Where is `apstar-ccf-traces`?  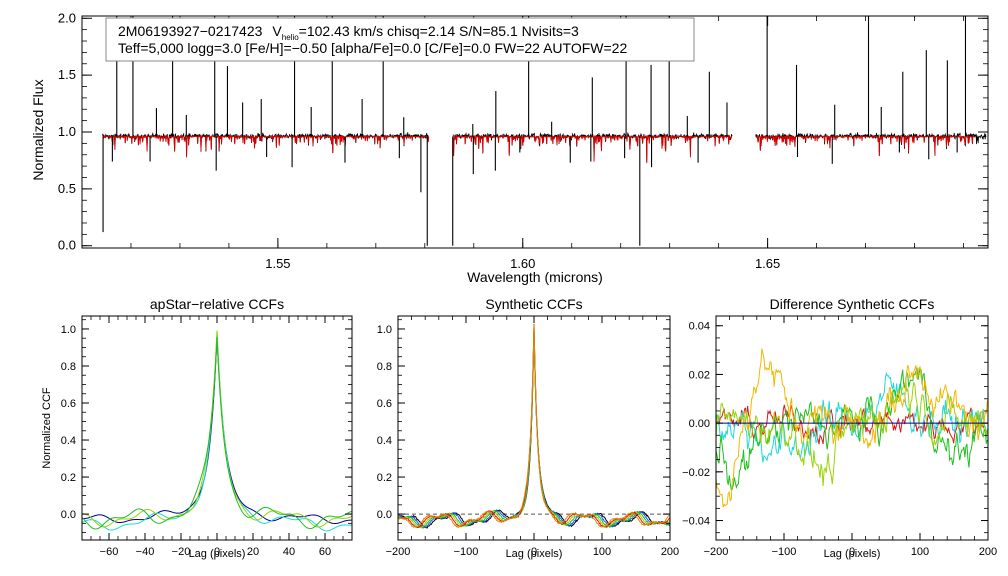
apstar-ccf-traces is located at coordinates (217, 431).